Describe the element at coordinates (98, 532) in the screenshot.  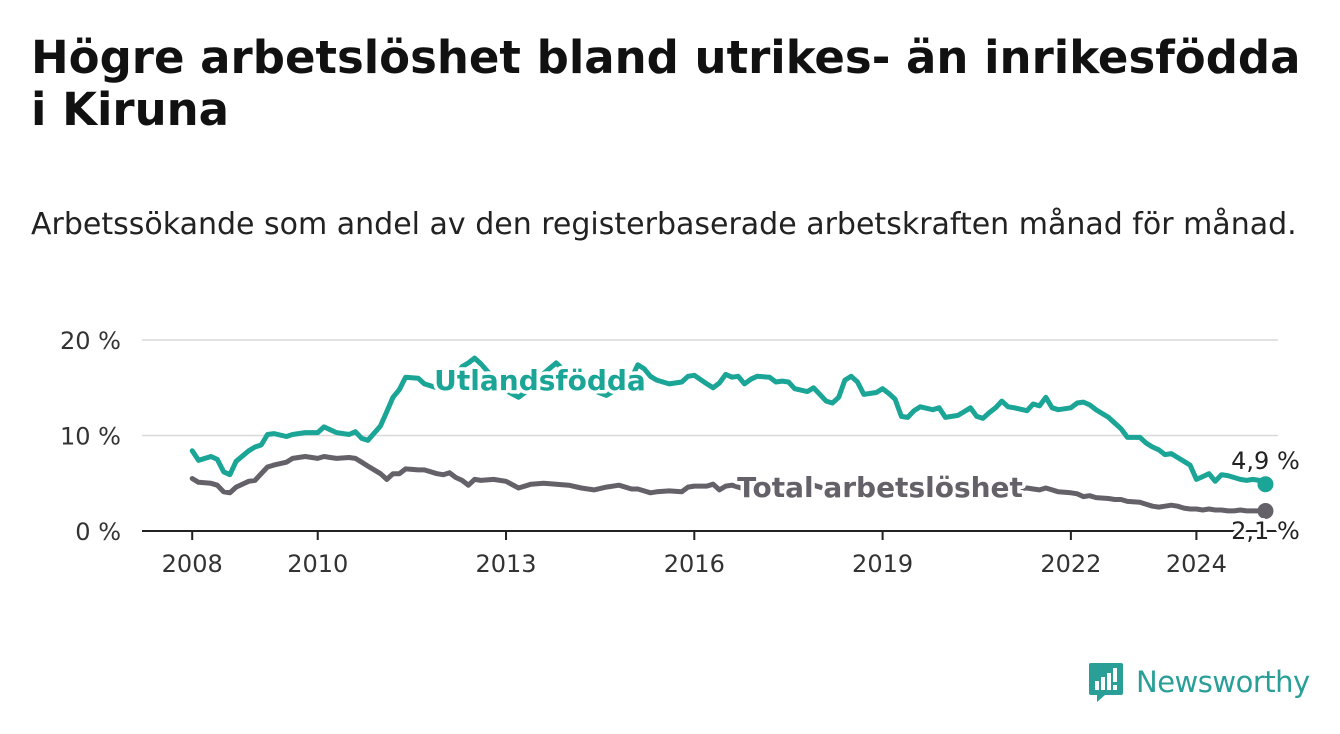
I see `y-tick-label: 0 %` at that location.